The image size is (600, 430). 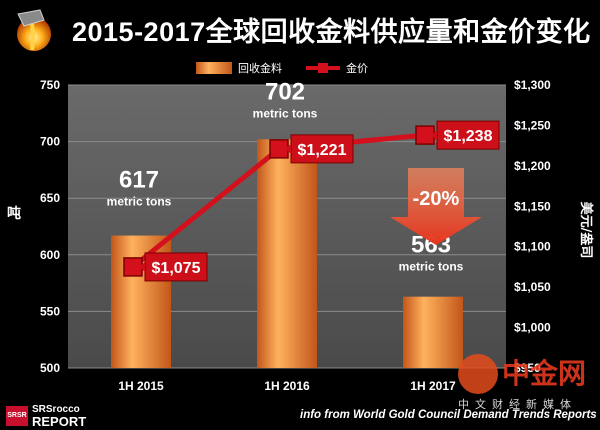 I want to click on brand-badge: SRSR, so click(x=17, y=416).